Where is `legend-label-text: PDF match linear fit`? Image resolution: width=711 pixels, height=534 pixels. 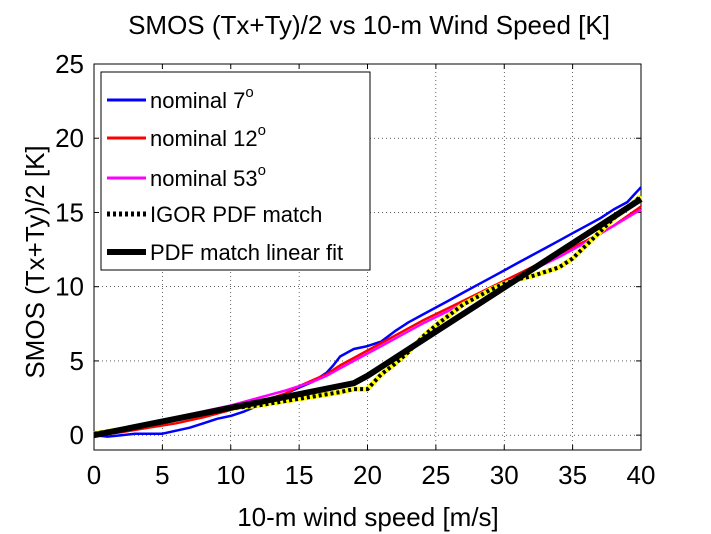 legend-label-text: PDF match linear fit is located at coordinates (246, 252).